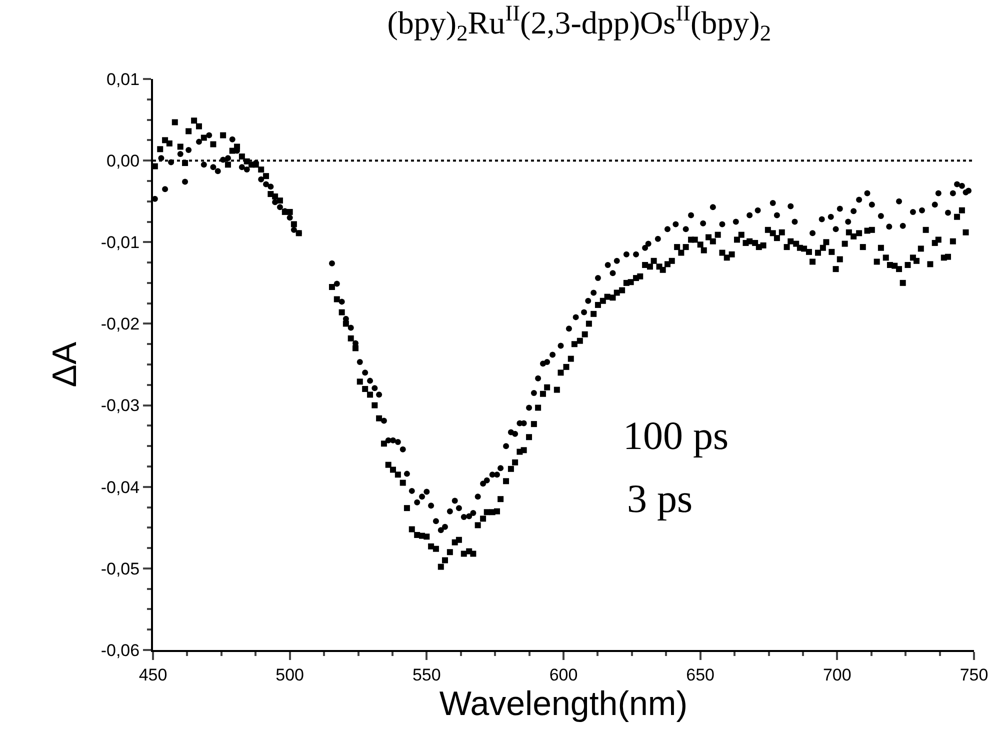 The image size is (990, 754). What do you see at coordinates (120, 487) in the screenshot?
I see `y-tick-label: -0,04` at bounding box center [120, 487].